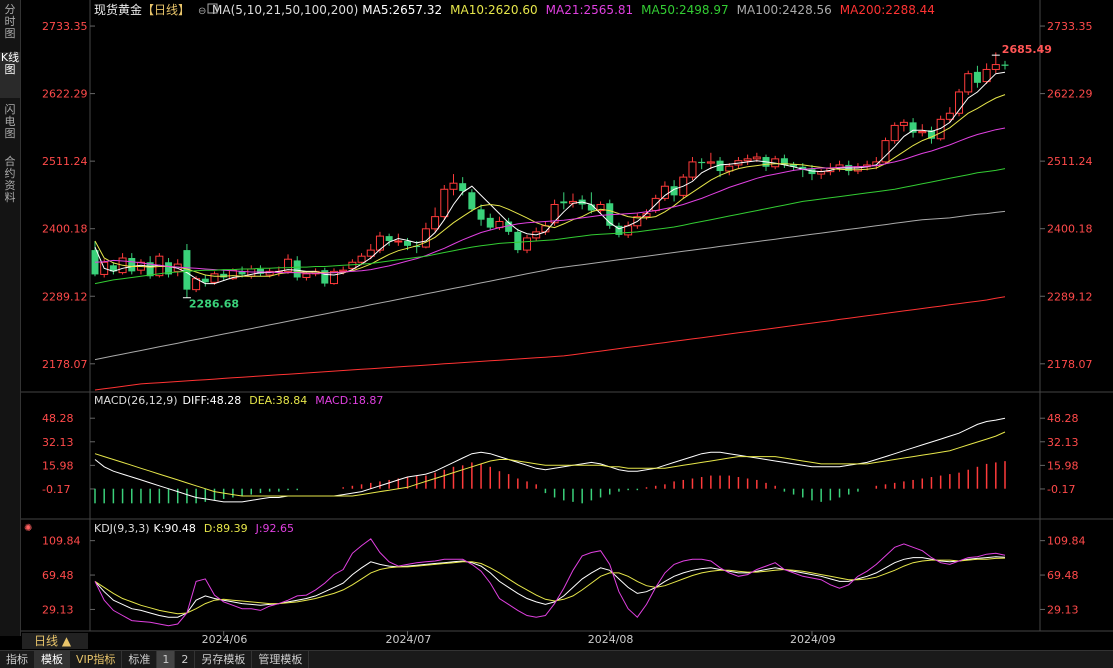 The width and height of the screenshot is (1113, 668). I want to click on macd-tick-label-right: 48.28, so click(1063, 418).